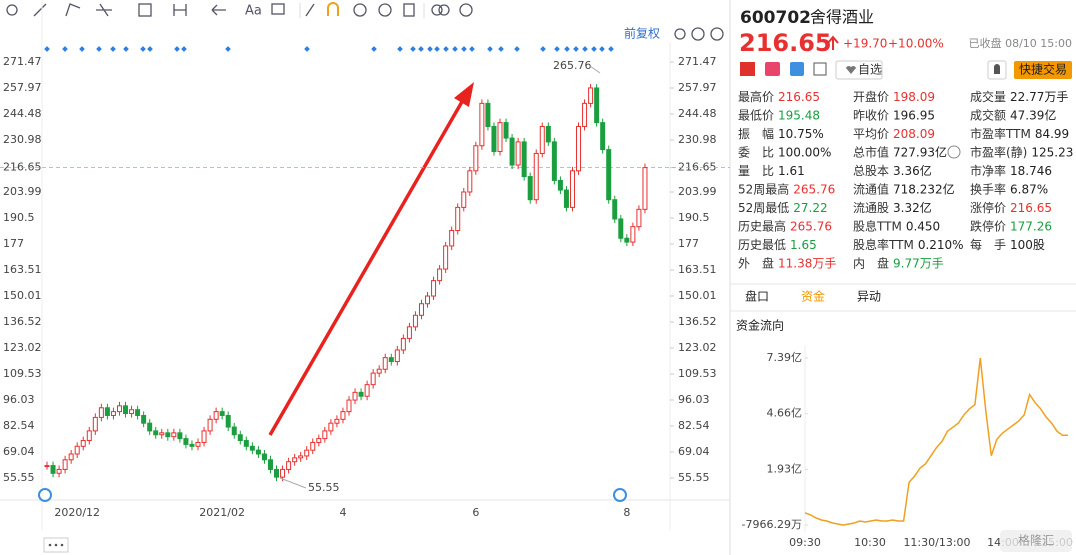  I want to click on stat: 平均价 208.09, so click(894, 134).